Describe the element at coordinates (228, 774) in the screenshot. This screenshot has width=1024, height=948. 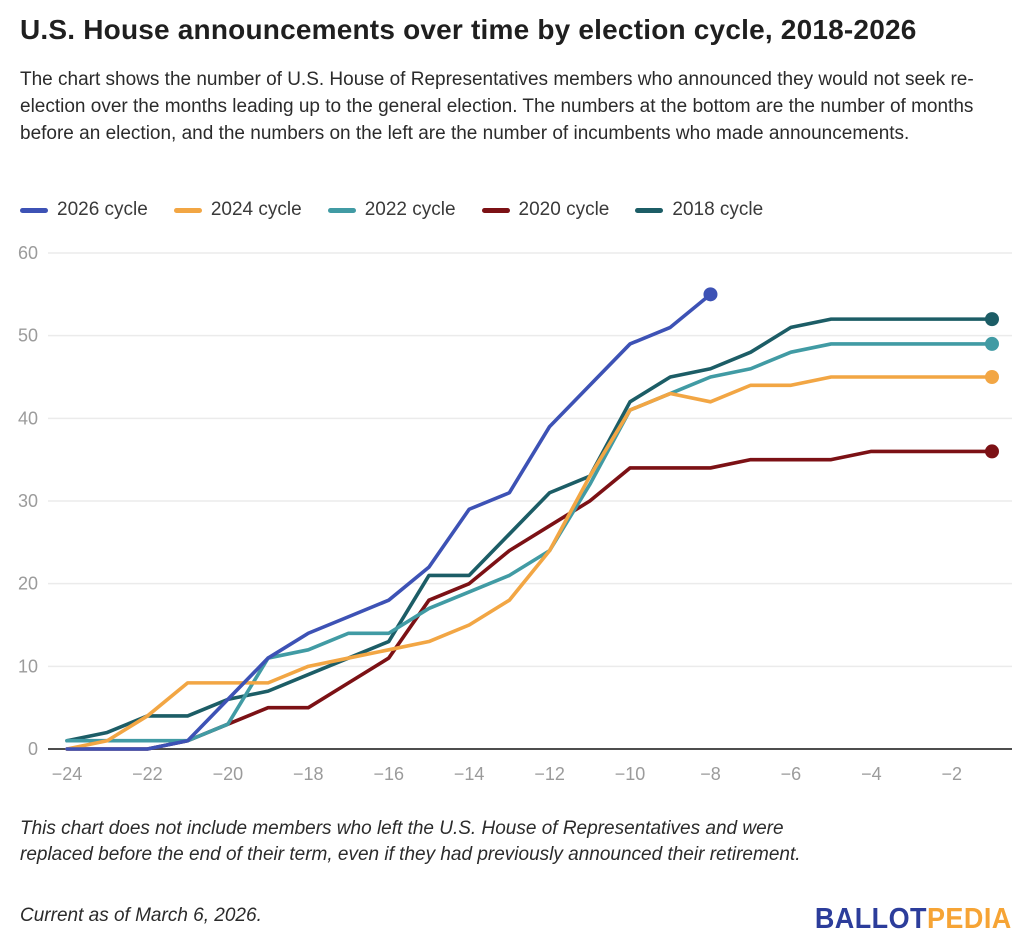
I see `x-tick-label: −20` at that location.